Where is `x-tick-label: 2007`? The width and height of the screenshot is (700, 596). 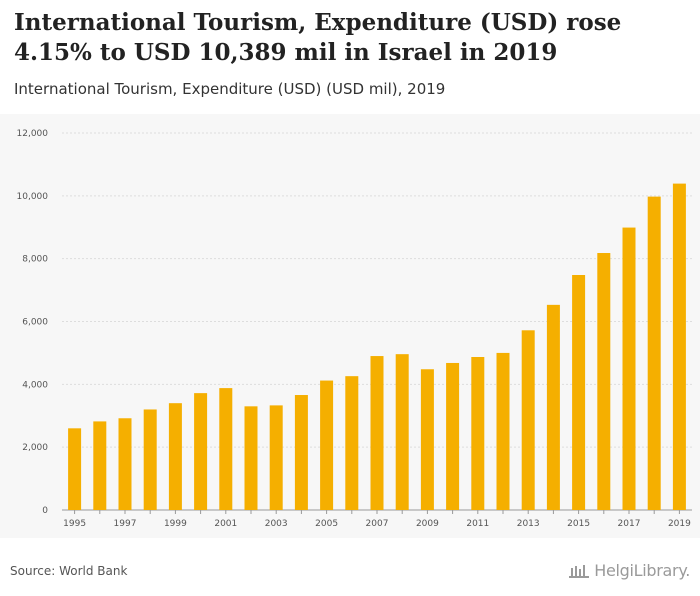
x-tick-label: 2007 is located at coordinates (377, 524).